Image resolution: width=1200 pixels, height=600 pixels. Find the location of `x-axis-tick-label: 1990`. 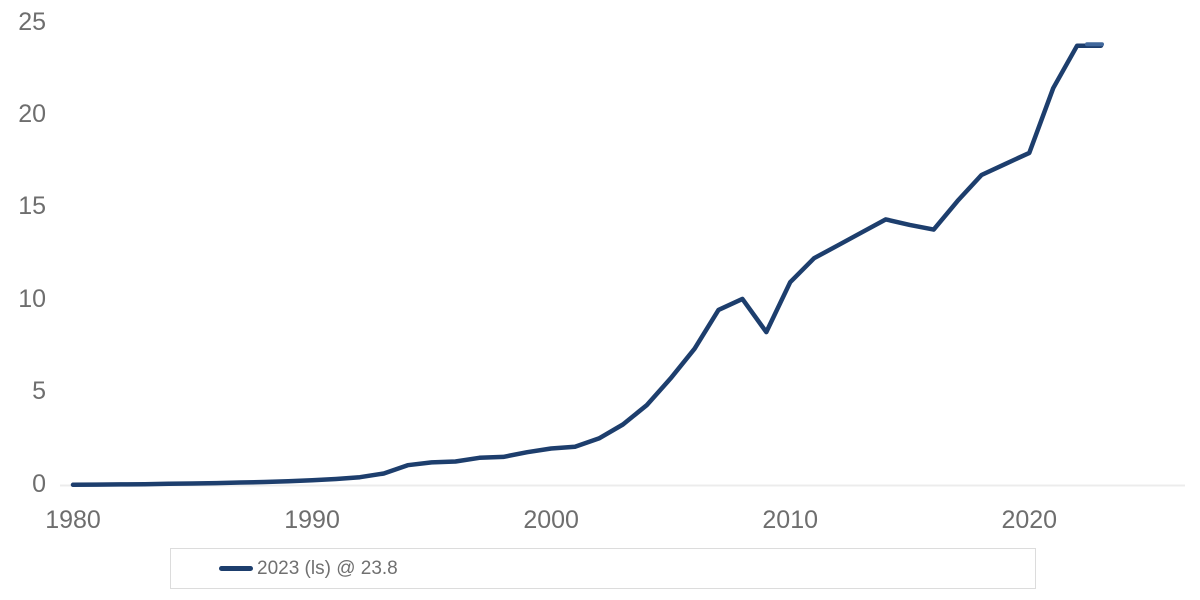

x-axis-tick-label: 1990 is located at coordinates (312, 520).